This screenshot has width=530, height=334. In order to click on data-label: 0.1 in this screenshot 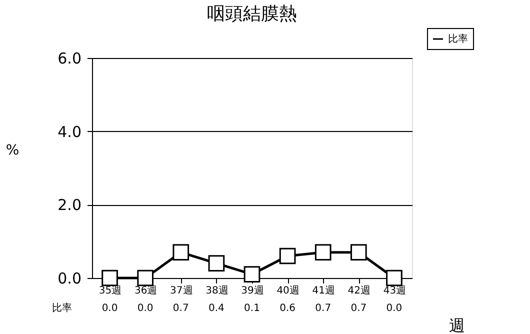, I will do `click(252, 308)`.